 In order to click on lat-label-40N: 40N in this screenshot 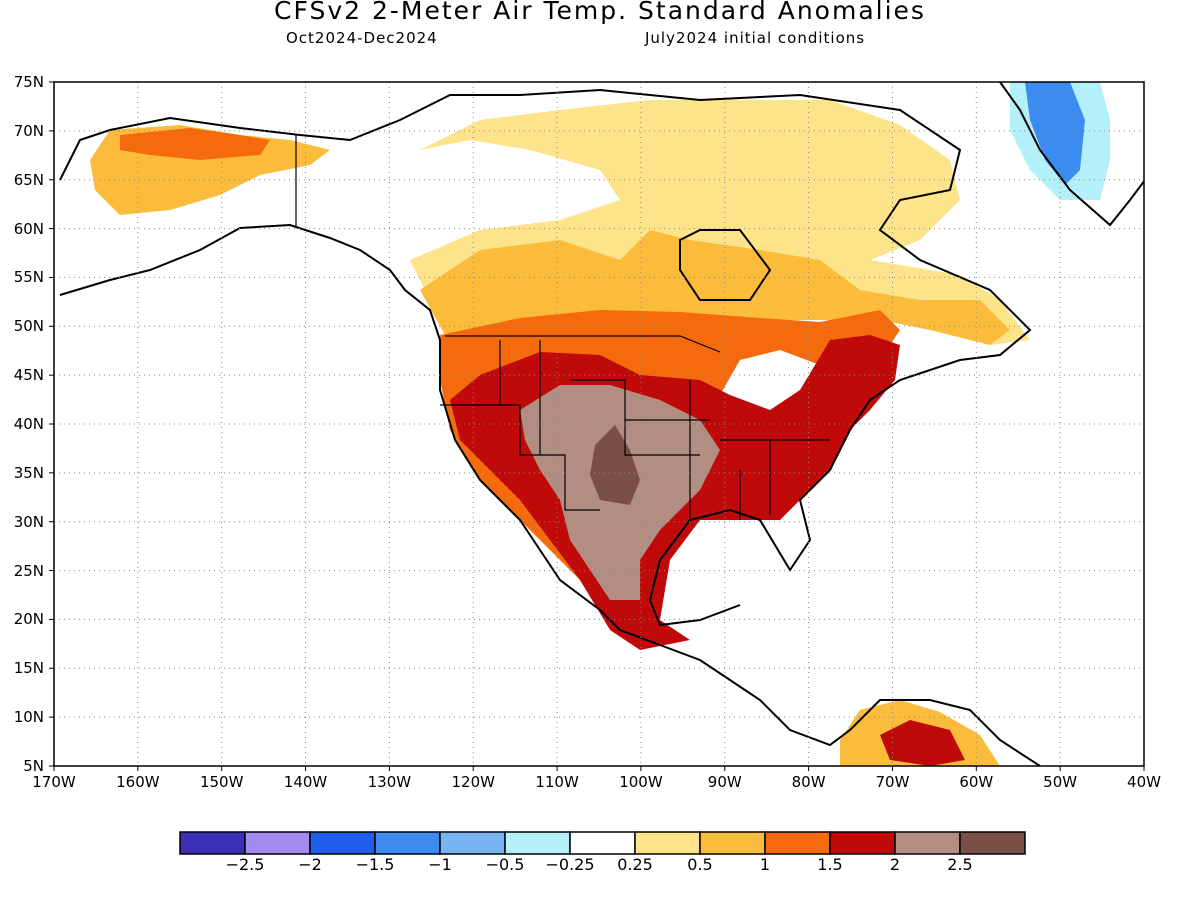, I will do `click(28, 424)`.